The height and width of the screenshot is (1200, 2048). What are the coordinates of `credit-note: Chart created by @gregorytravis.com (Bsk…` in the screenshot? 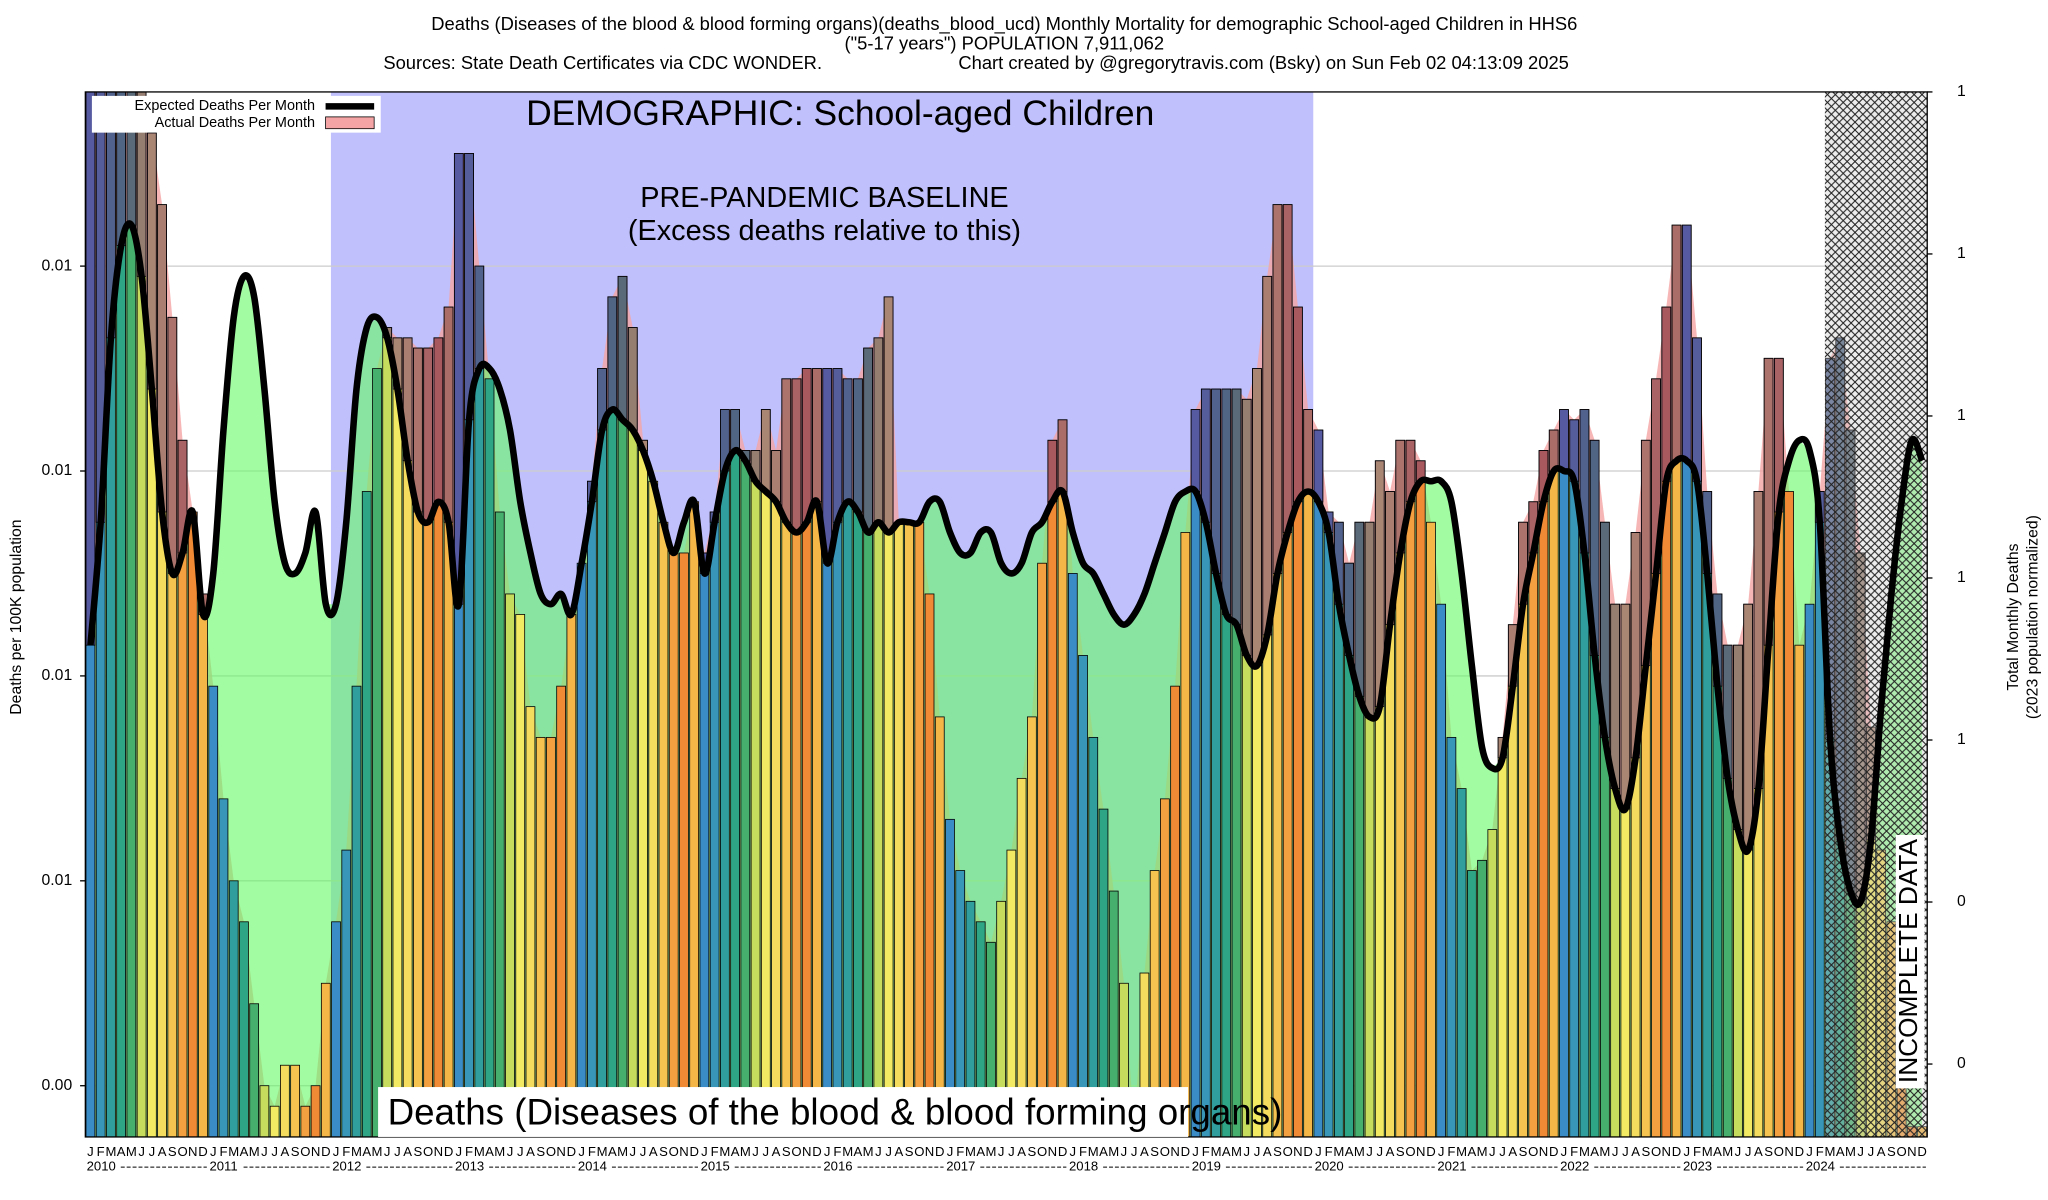 It's located at (1263, 62).